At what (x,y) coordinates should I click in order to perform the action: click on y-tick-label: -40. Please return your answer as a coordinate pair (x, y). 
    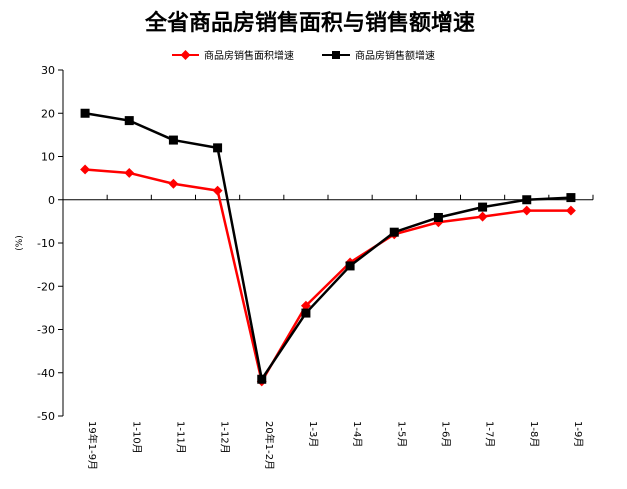
    Looking at the image, I should click on (46, 373).